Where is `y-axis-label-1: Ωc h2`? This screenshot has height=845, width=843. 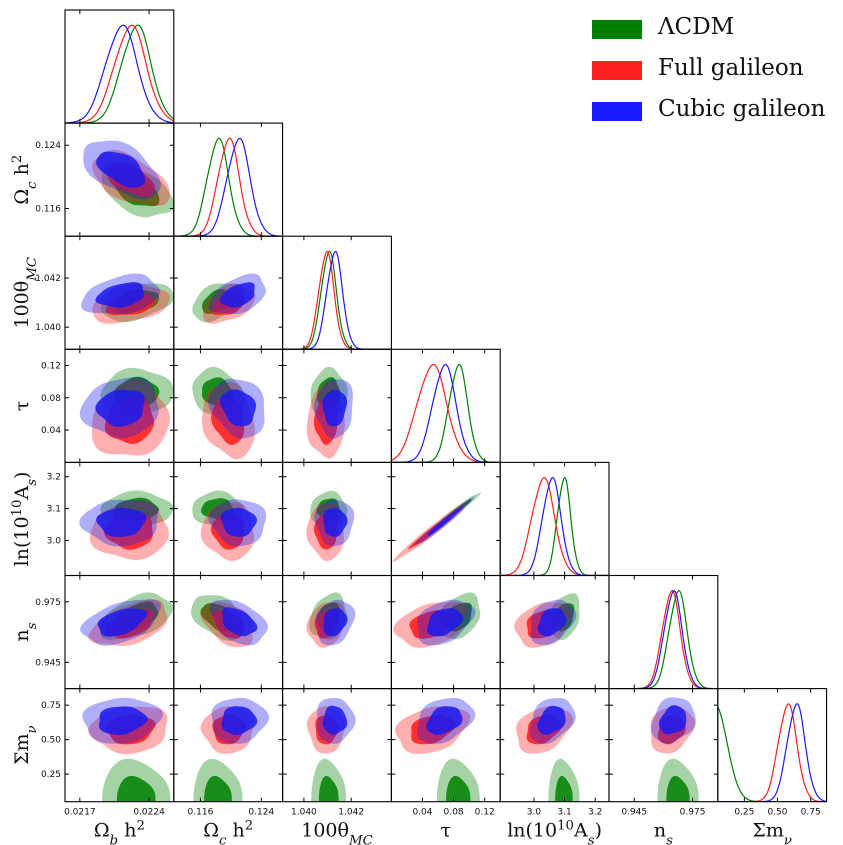
y-axis-label-1: Ωc h2 is located at coordinates (25, 180).